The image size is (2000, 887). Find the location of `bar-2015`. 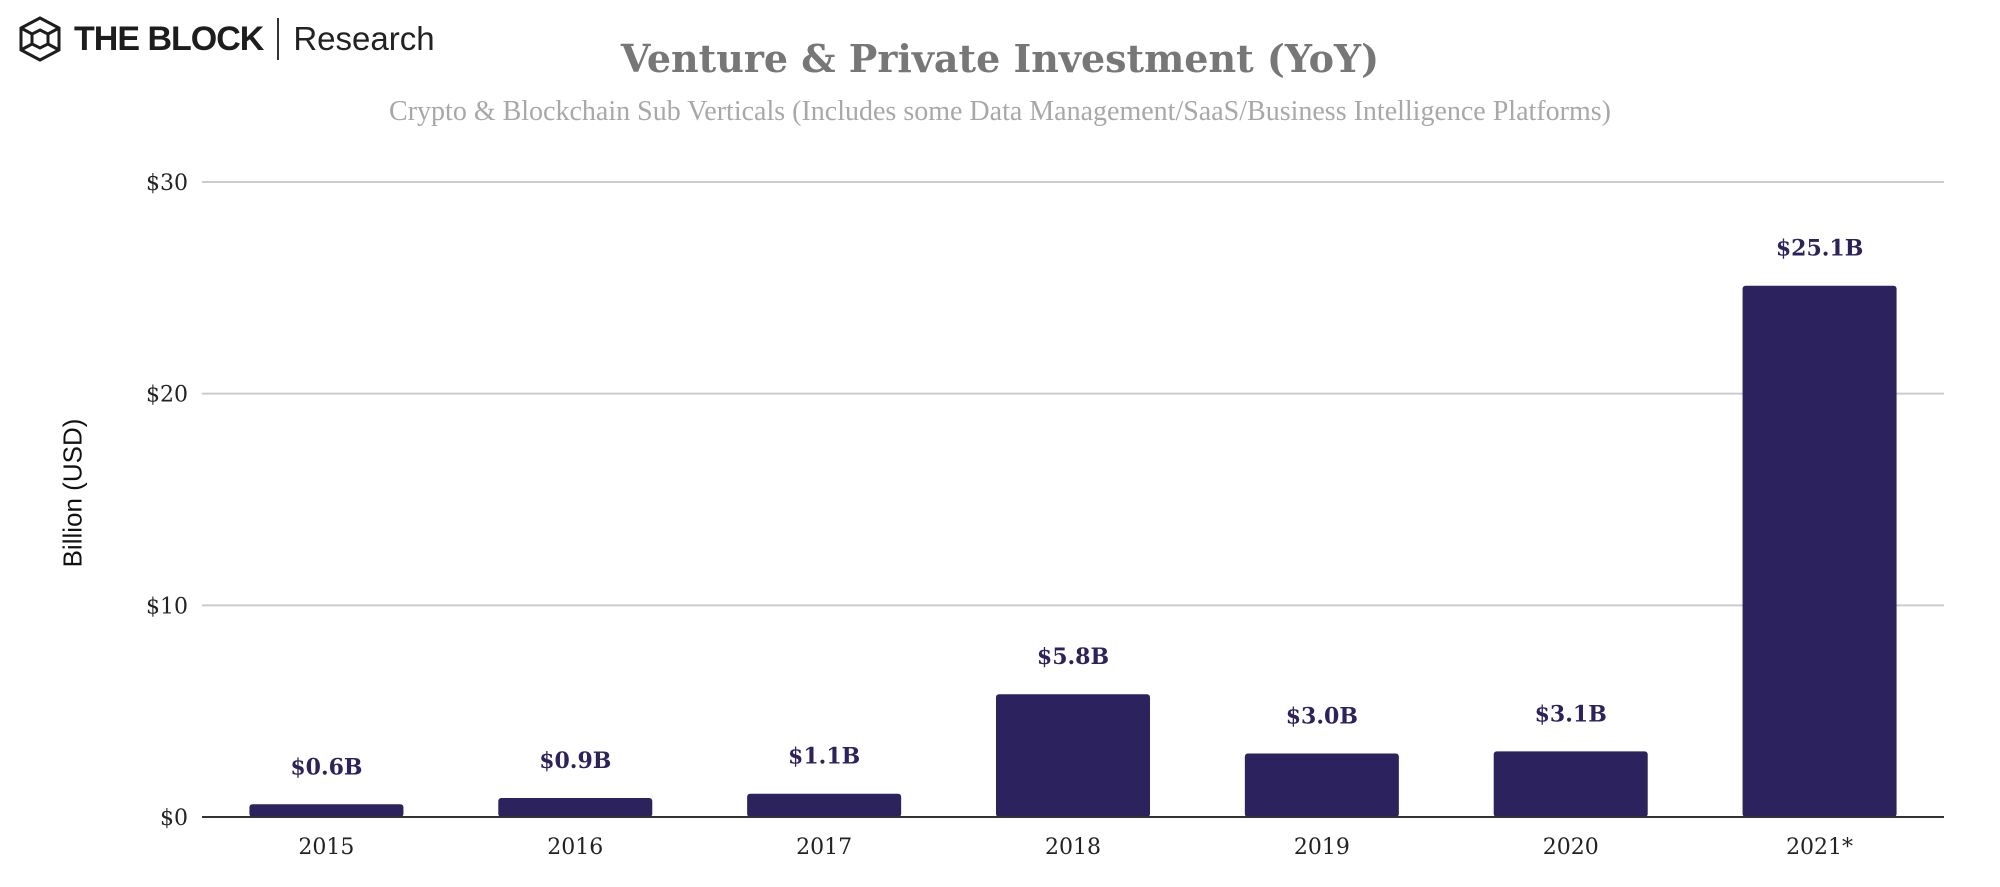

bar-2015 is located at coordinates (326, 810).